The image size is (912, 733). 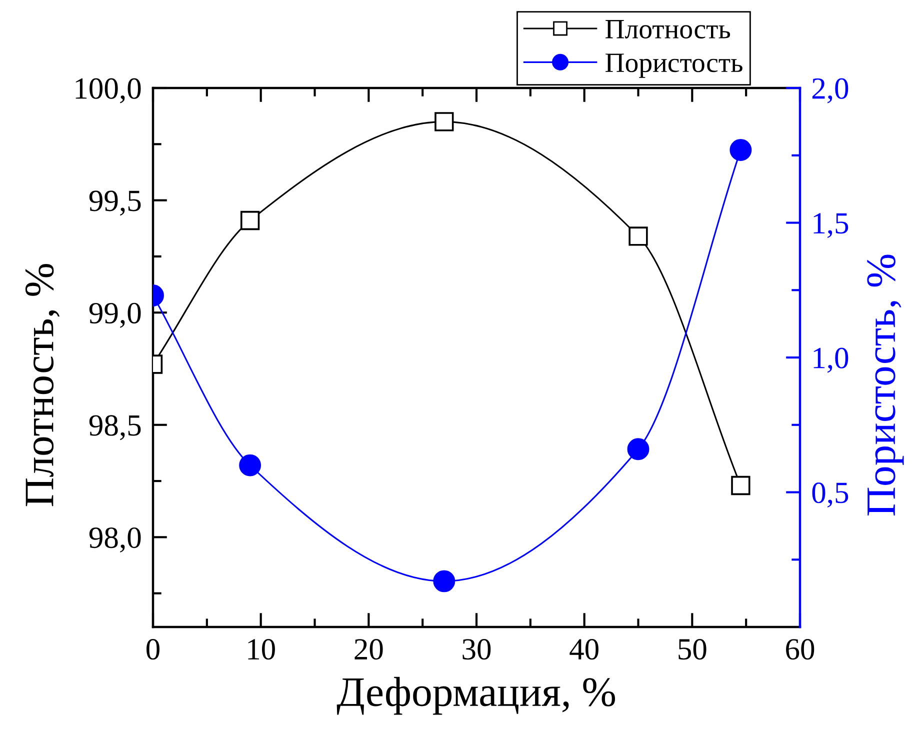 I want to click on y-tick-label: 98,0, so click(x=115, y=539).